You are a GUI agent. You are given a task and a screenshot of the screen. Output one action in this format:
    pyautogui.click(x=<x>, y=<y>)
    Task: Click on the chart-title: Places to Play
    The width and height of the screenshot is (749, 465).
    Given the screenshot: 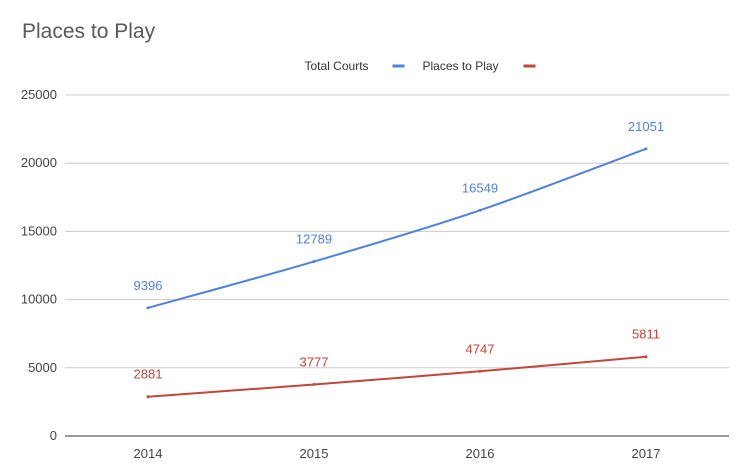 What is the action you would take?
    pyautogui.click(x=89, y=31)
    